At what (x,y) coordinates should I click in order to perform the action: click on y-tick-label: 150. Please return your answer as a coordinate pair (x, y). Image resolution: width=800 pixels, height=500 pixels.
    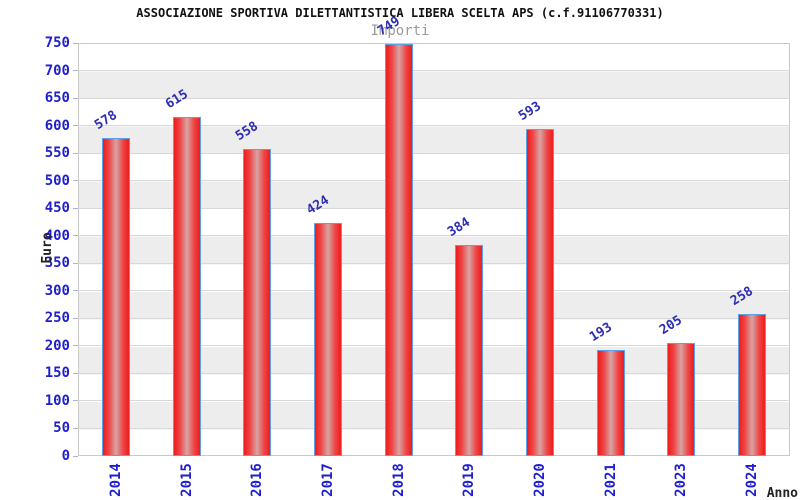
    Looking at the image, I should click on (57, 373).